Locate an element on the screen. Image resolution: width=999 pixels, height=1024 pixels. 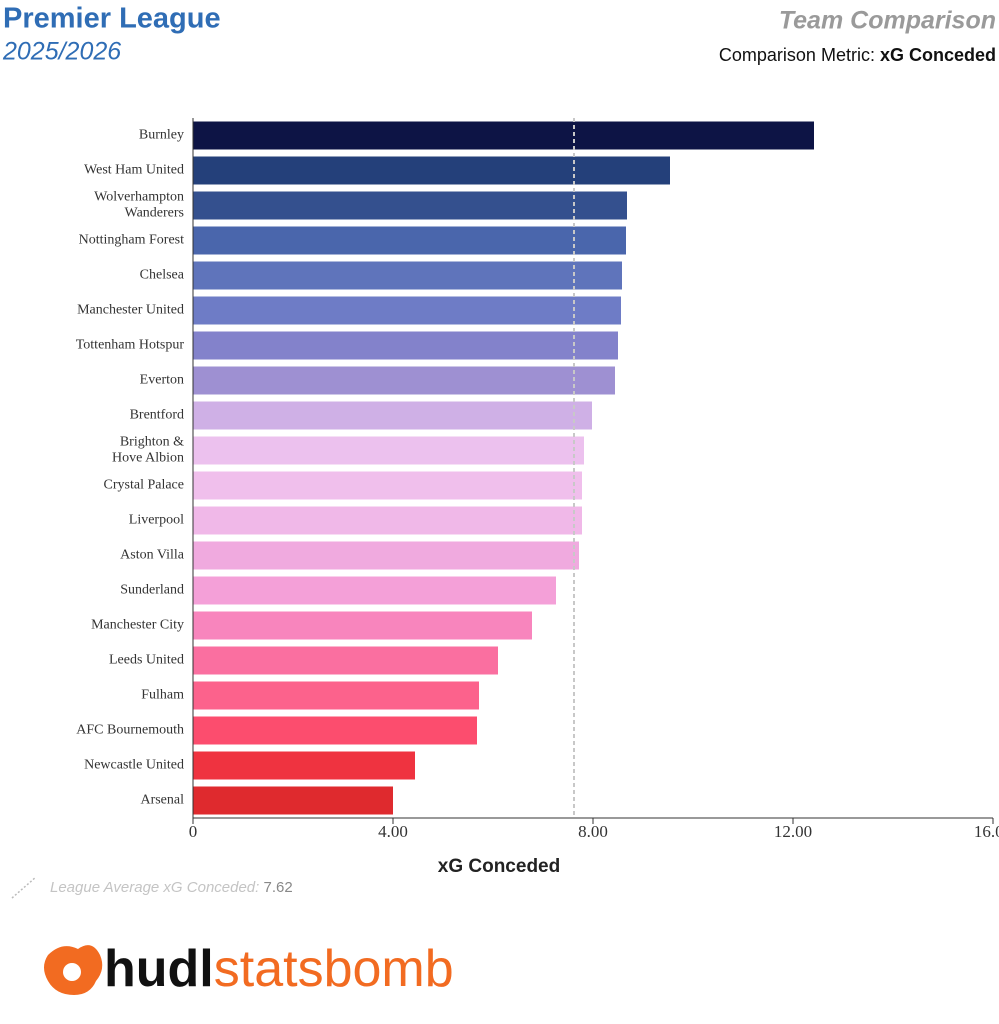
league-title: Premier League is located at coordinates (112, 19).